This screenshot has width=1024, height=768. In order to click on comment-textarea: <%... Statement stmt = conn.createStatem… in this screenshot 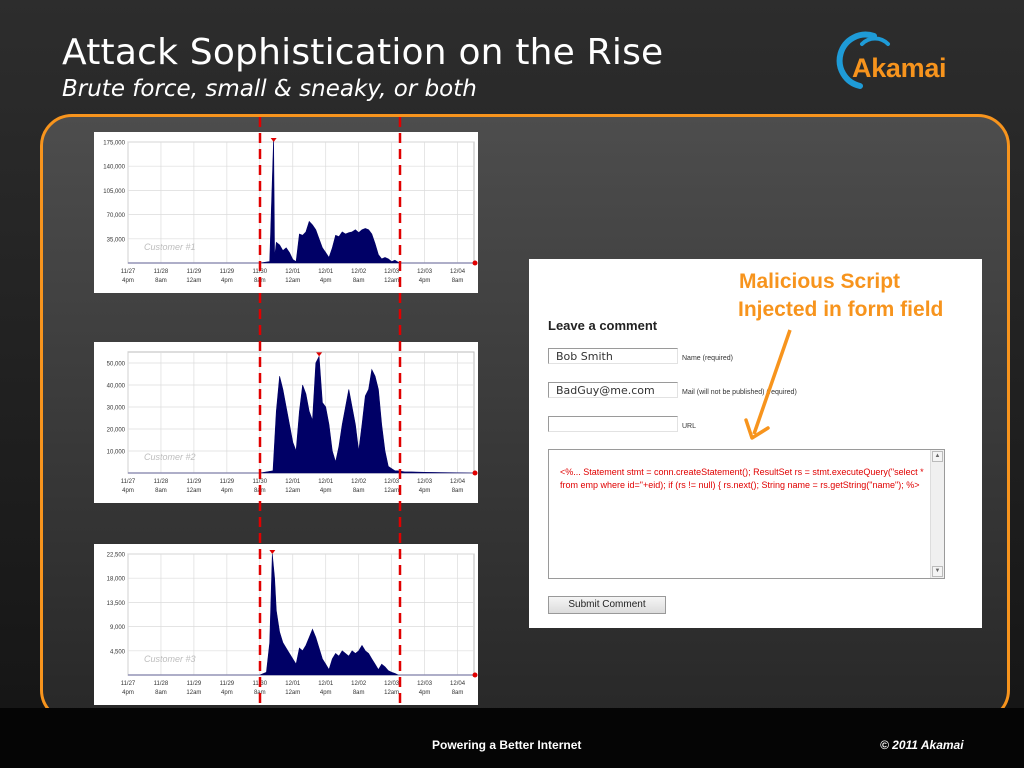, I will do `click(746, 514)`.